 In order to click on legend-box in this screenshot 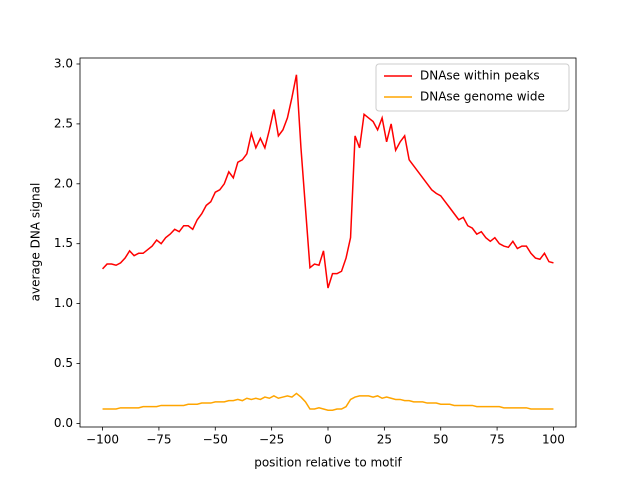, I will do `click(472, 87)`.